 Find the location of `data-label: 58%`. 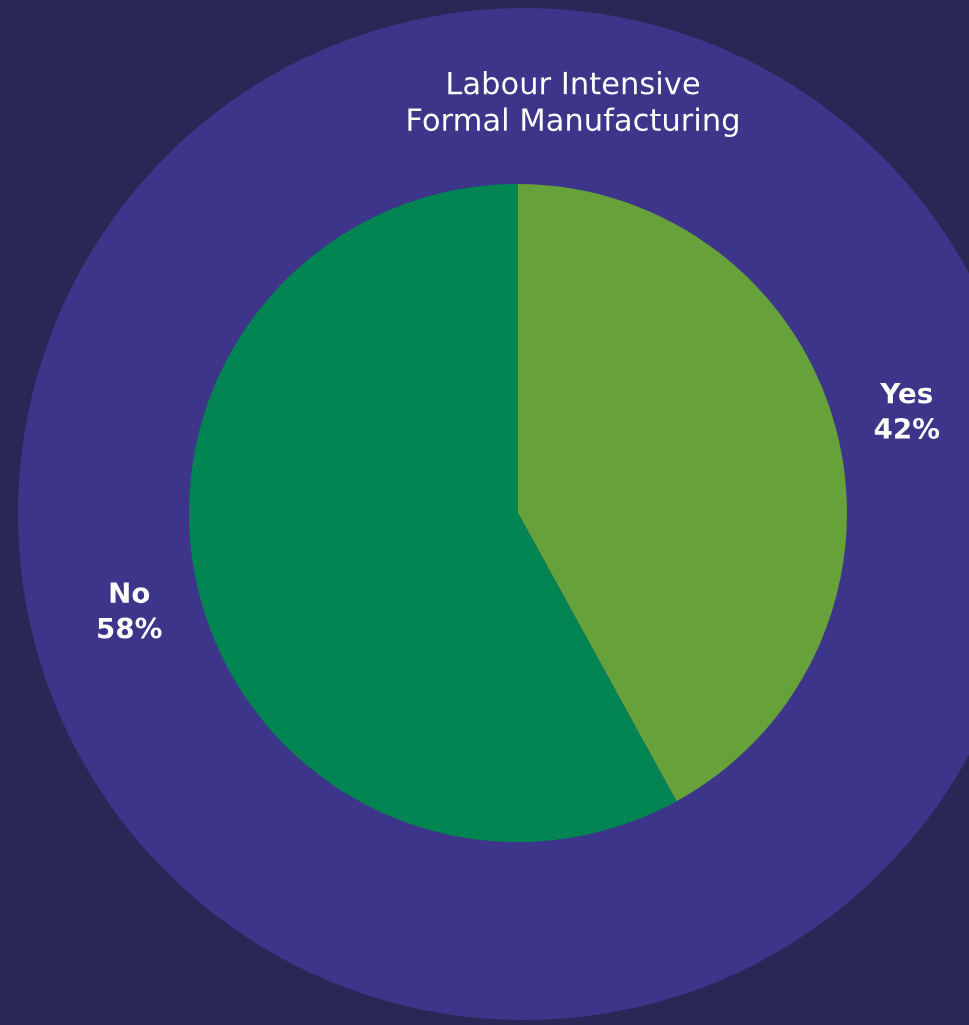

data-label: 58% is located at coordinates (130, 628).